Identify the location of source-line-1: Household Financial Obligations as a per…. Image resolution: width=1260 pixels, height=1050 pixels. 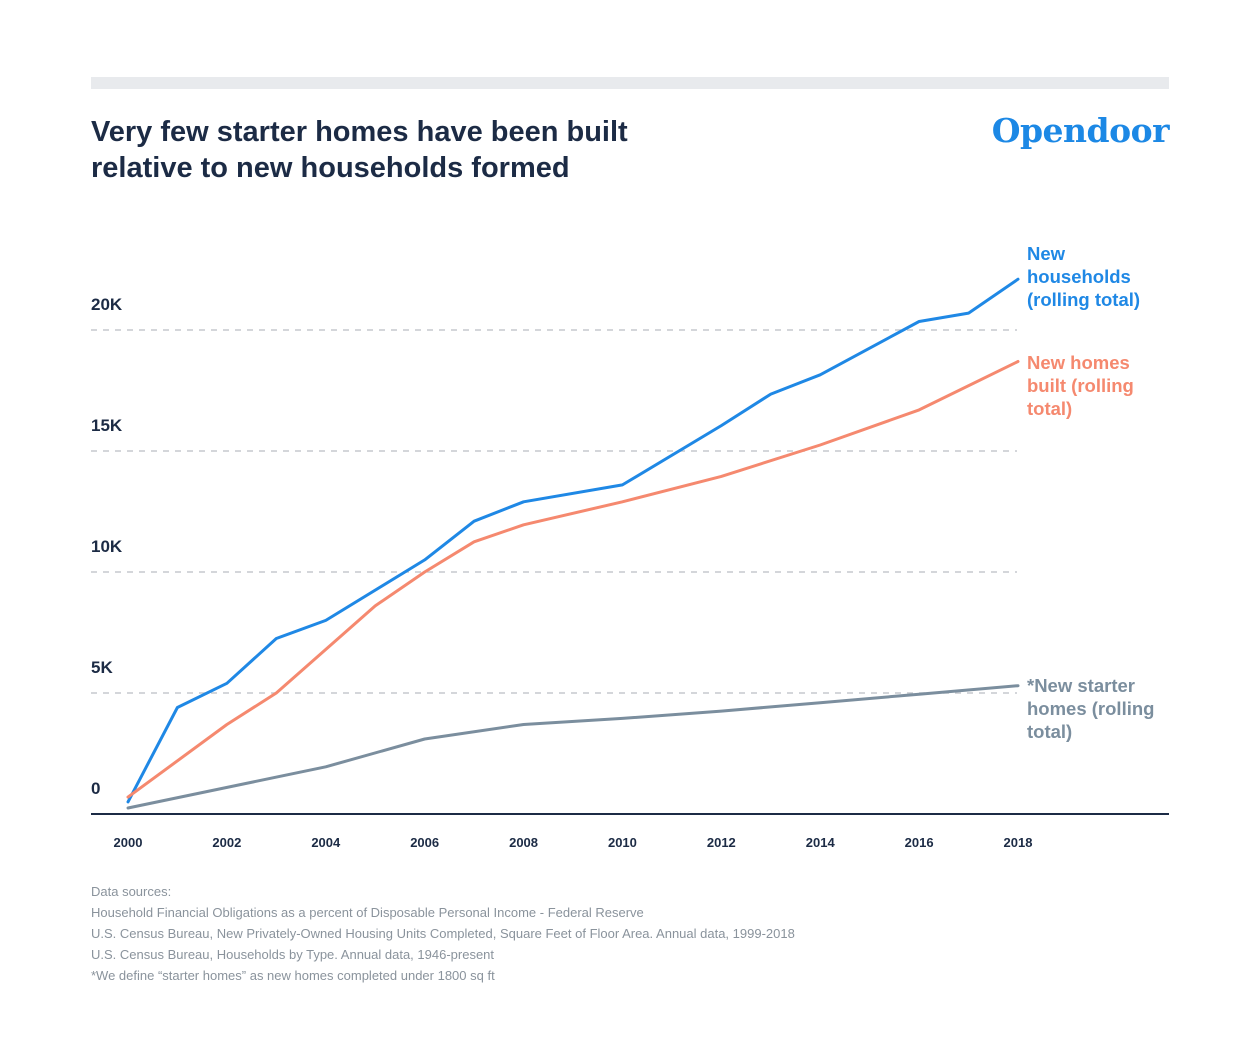
(367, 912).